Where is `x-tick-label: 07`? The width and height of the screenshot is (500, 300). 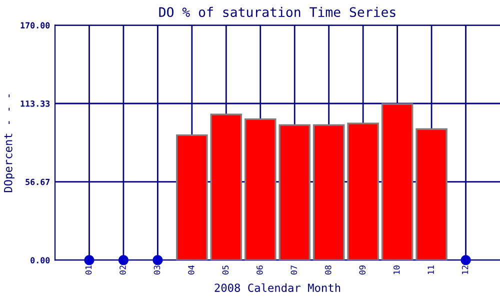 x-tick-label: 07 is located at coordinates (294, 270).